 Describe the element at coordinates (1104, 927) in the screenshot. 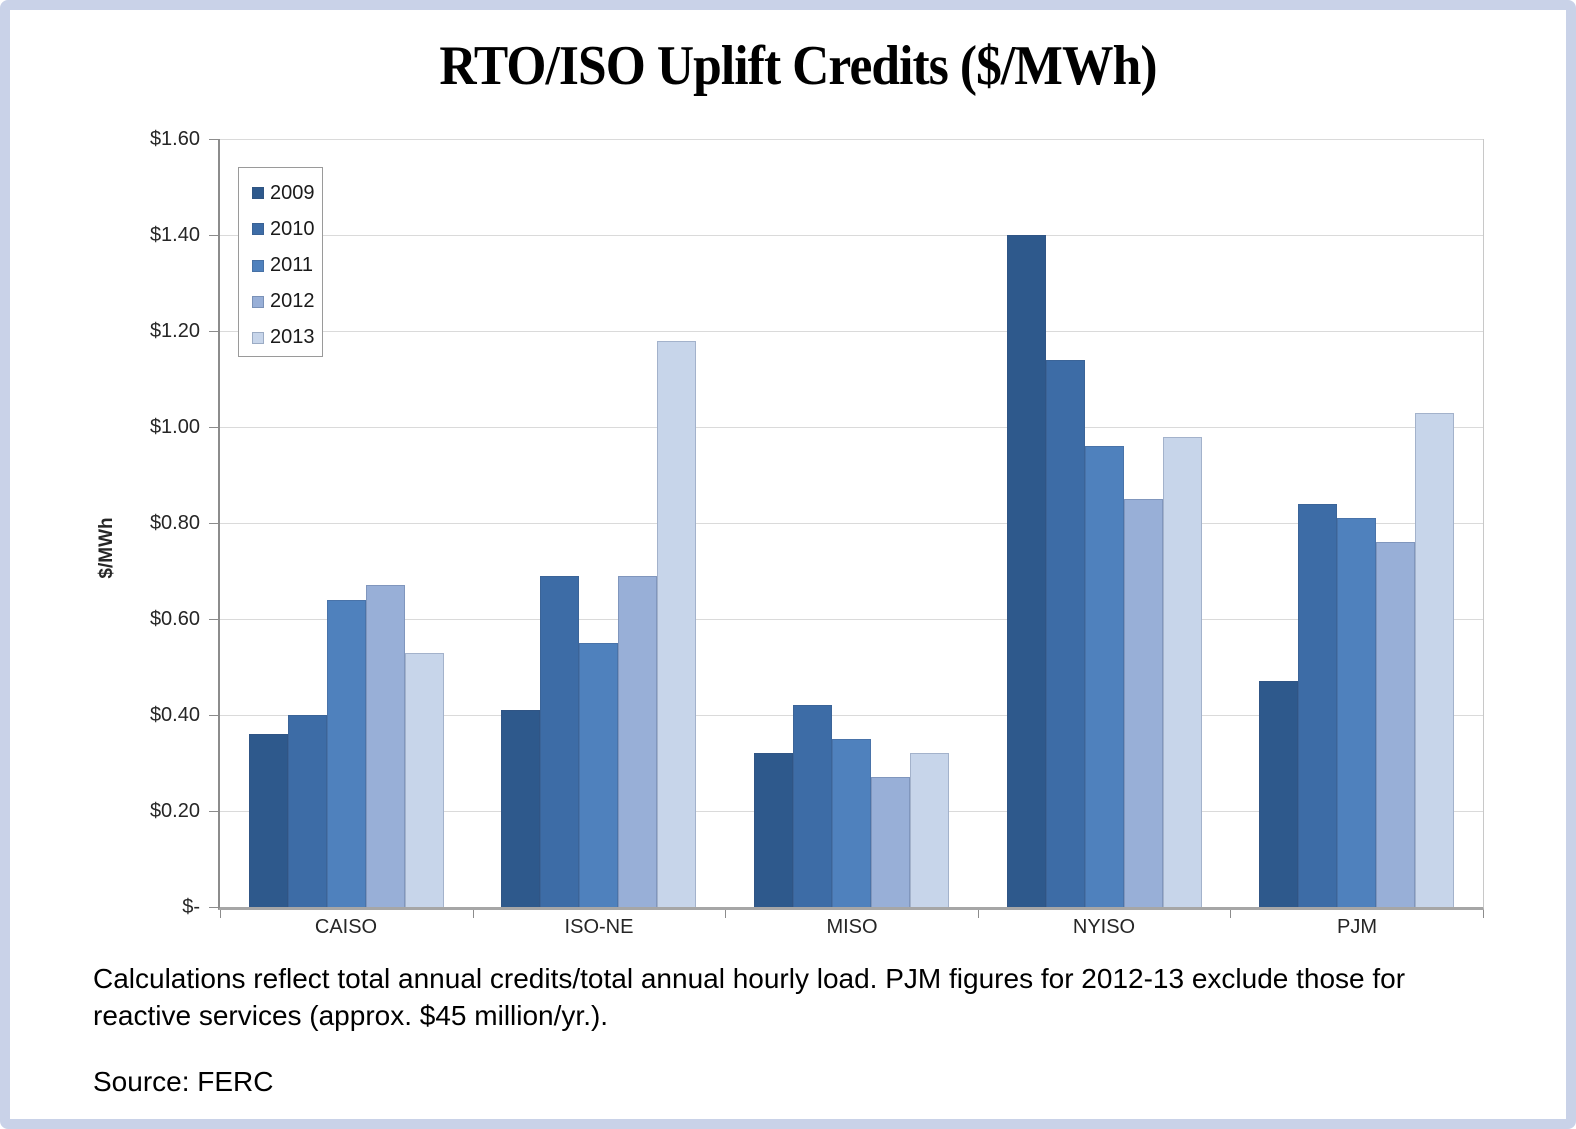

I see `x-category-label-nyiso: NYISO` at that location.